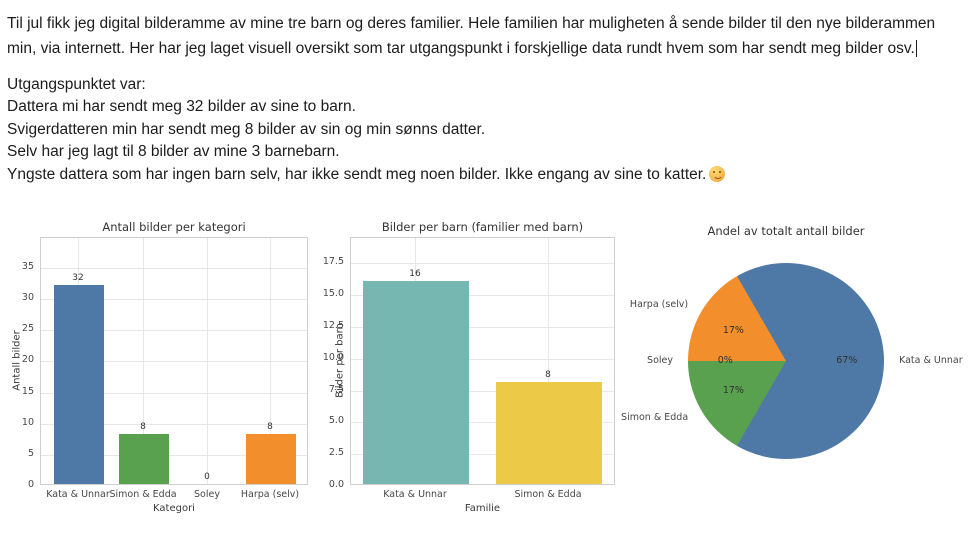 This screenshot has width=973, height=549. I want to click on doc-line: Utgangspunktet var:, so click(76, 84).